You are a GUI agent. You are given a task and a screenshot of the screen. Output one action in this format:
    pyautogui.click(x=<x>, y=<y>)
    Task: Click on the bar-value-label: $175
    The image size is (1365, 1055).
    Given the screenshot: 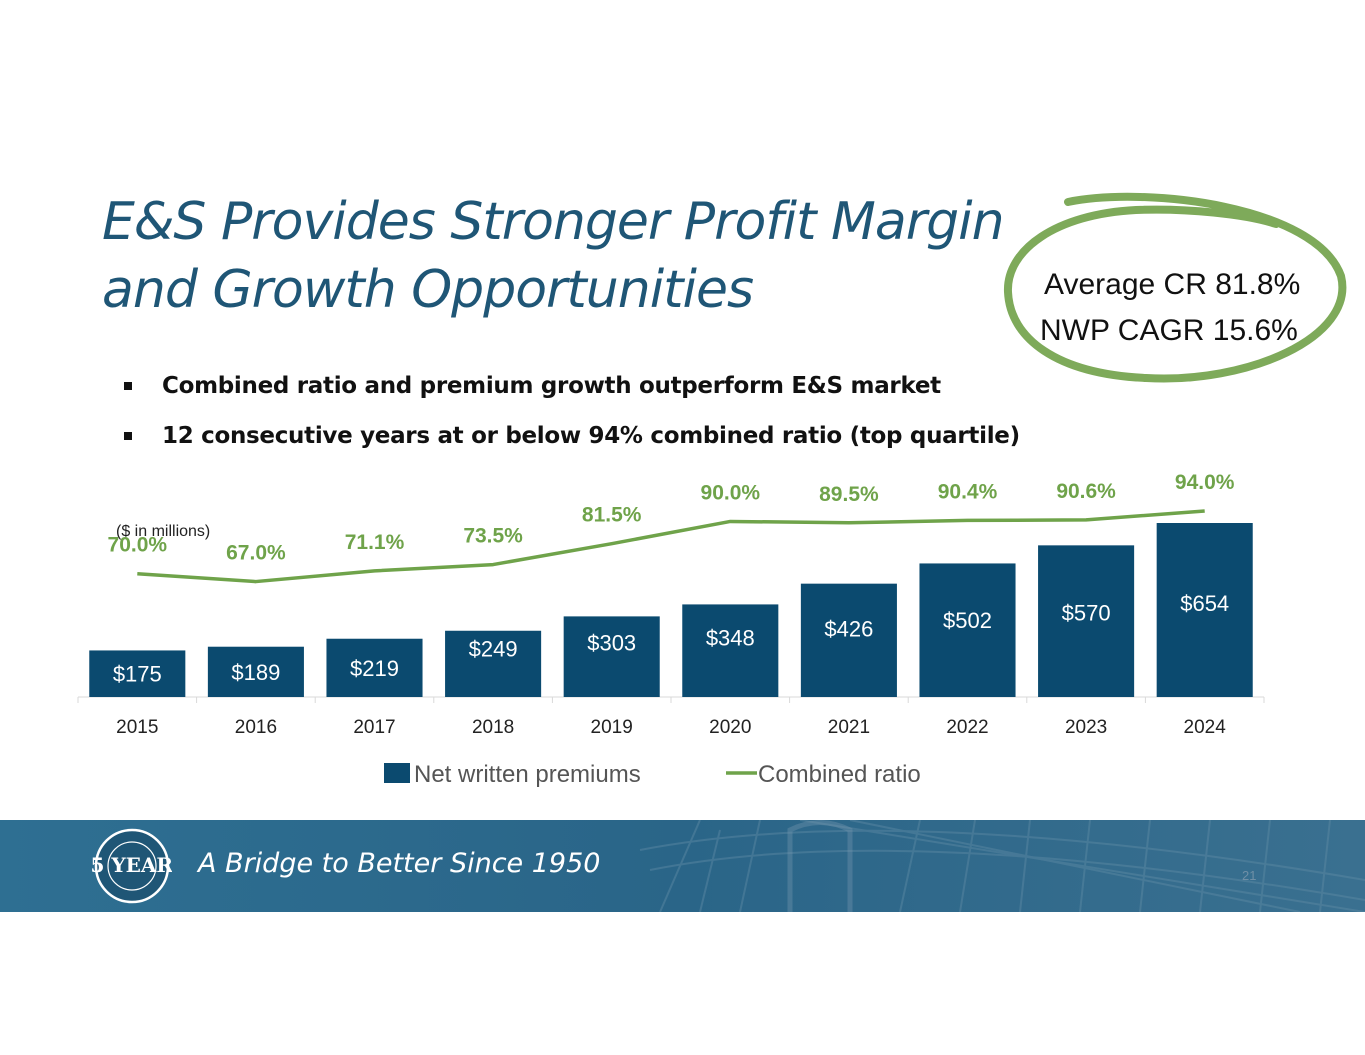 What is the action you would take?
    pyautogui.click(x=137, y=674)
    